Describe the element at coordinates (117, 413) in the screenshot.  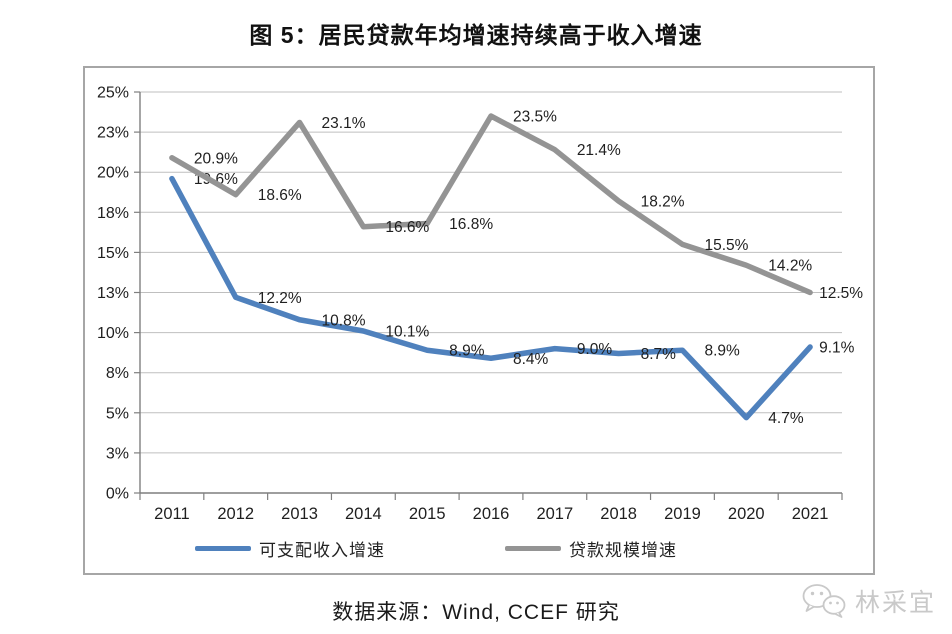
I see `y-tick-label: 5%` at that location.